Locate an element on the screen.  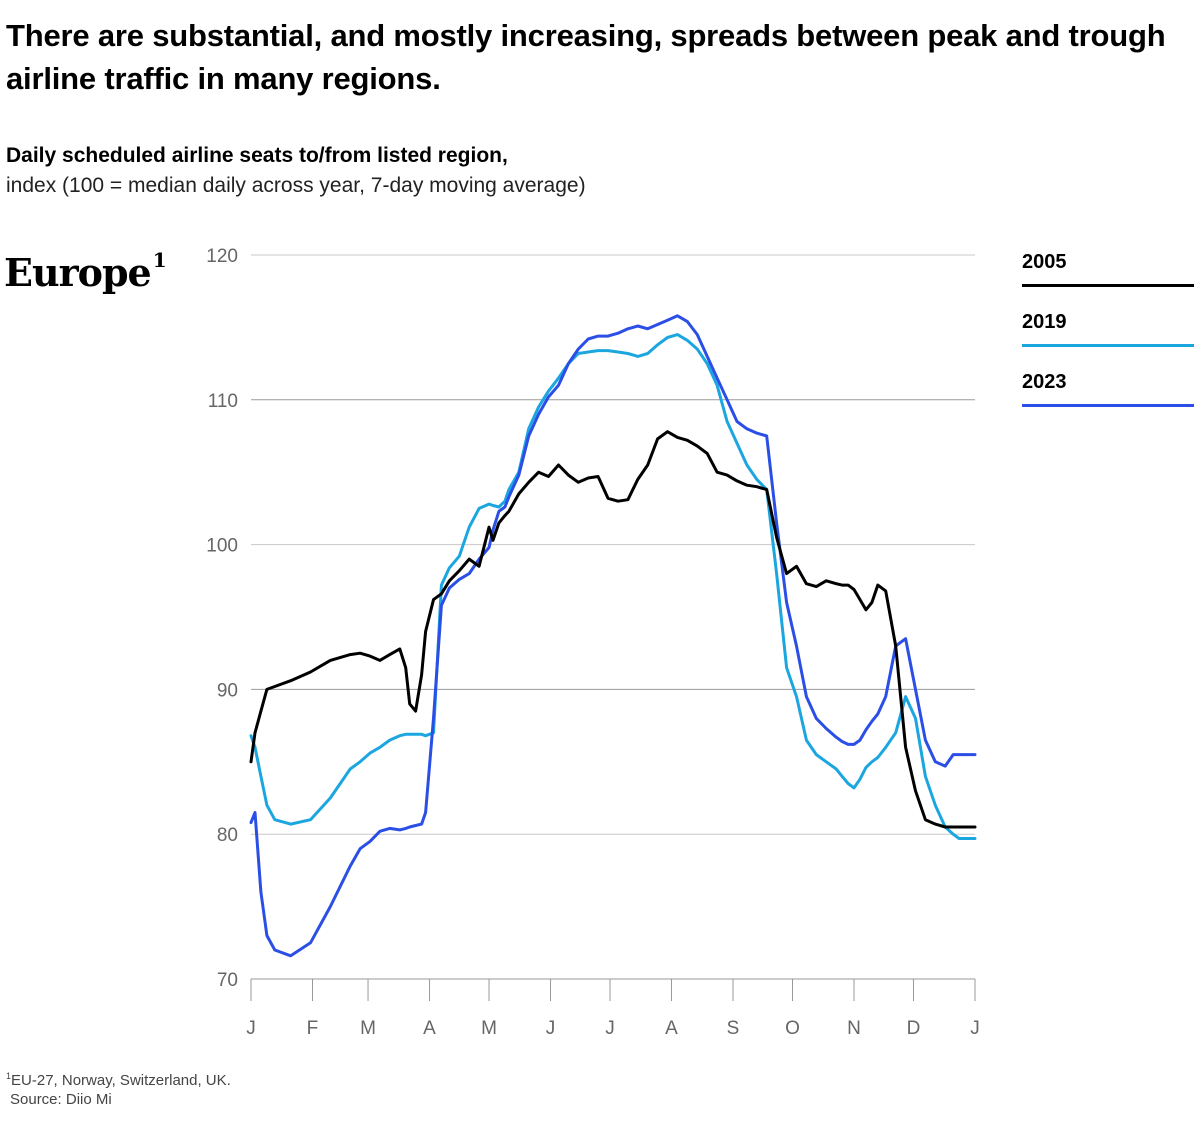
y-tick-label: 100 is located at coordinates (222, 546).